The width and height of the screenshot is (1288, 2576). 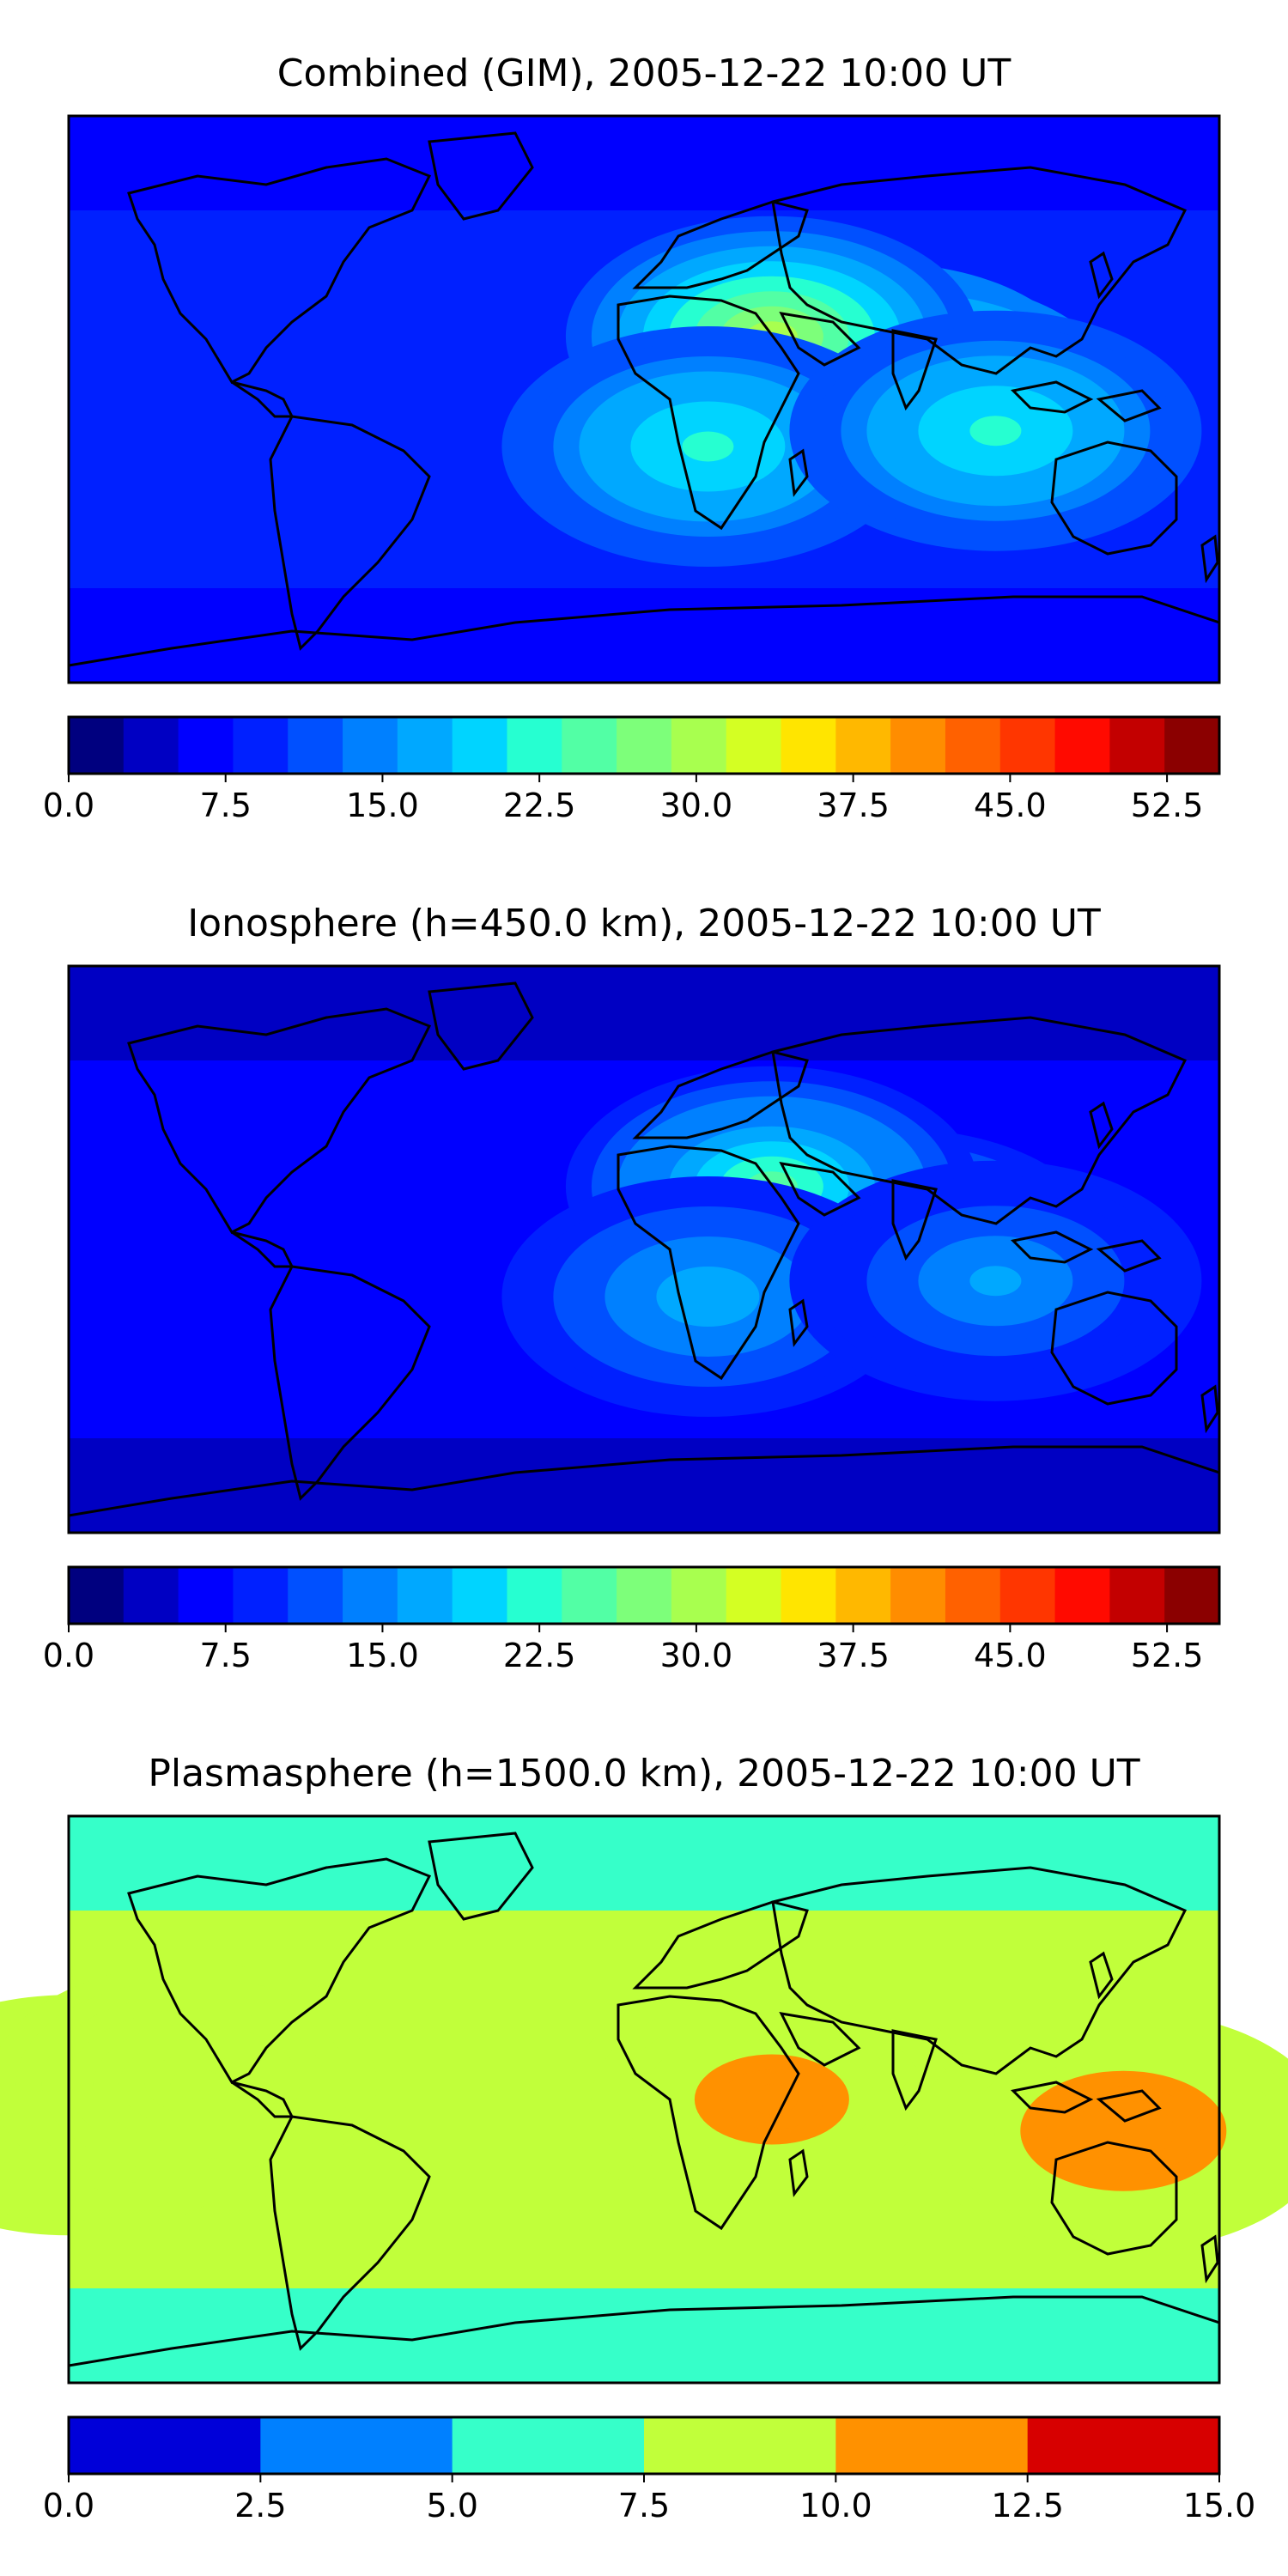 I want to click on panel-title: Combined (GIM), 2005-12-22 10:00 UT, so click(x=644, y=74).